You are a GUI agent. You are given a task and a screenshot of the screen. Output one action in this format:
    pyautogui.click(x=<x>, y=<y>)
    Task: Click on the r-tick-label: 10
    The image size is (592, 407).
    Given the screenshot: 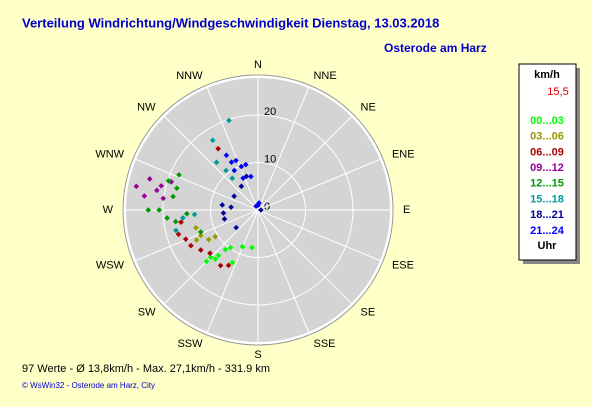 What is the action you would take?
    pyautogui.click(x=270, y=159)
    